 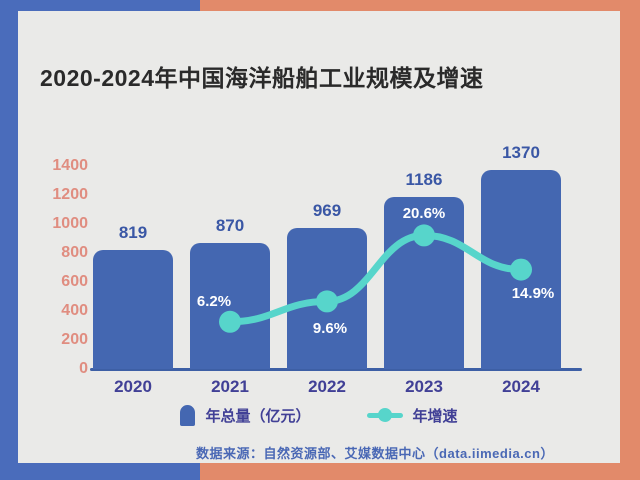 I want to click on legend-item-total: 年总量（亿元）, so click(x=245, y=415).